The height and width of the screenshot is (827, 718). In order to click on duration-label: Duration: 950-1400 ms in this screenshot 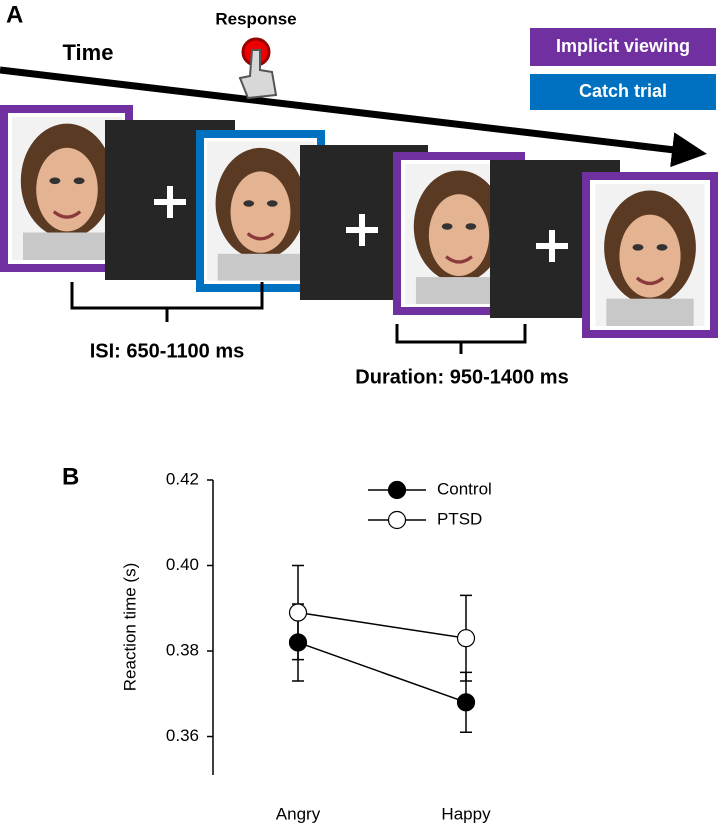, I will do `click(461, 377)`.